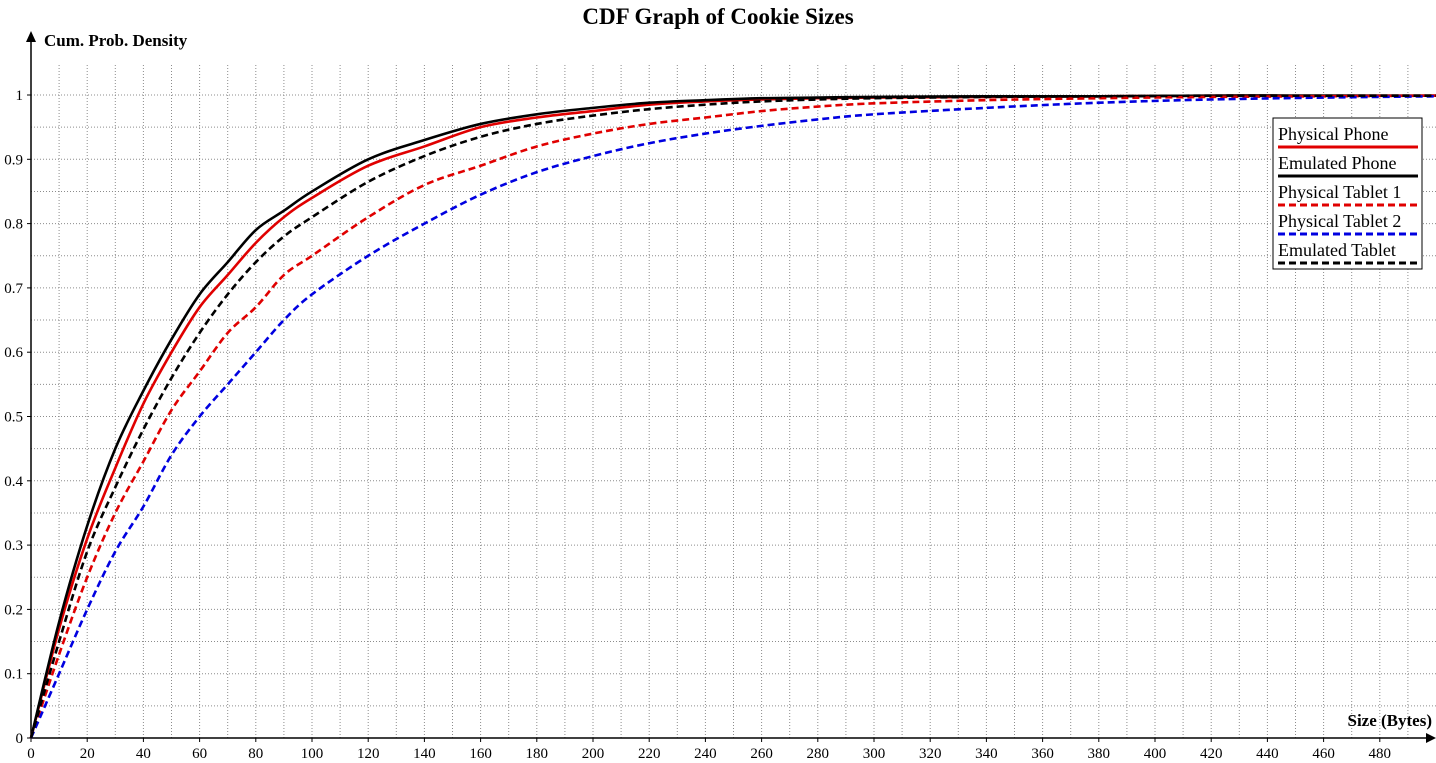  I want to click on legend-label: Physical Tablet 2, so click(1339, 221).